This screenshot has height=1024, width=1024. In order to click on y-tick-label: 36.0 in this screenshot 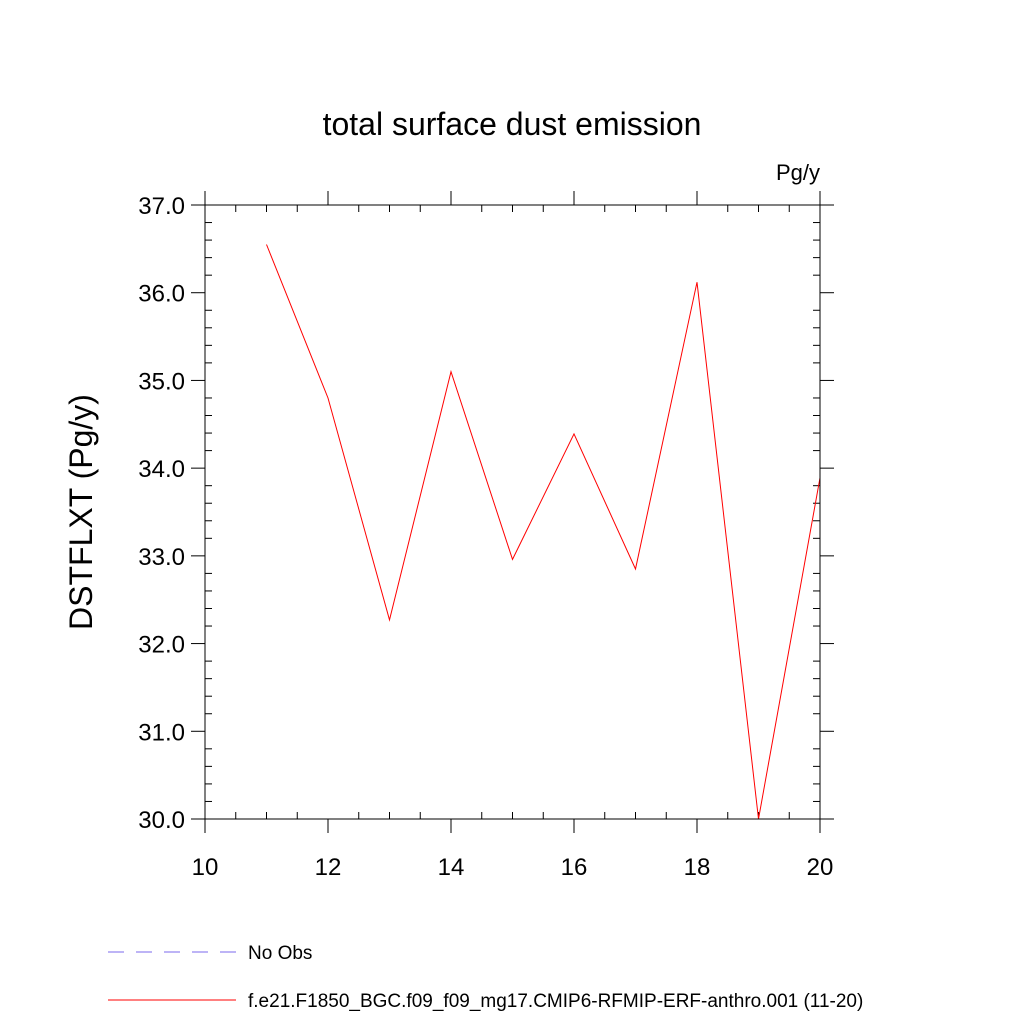, I will do `click(161, 294)`.